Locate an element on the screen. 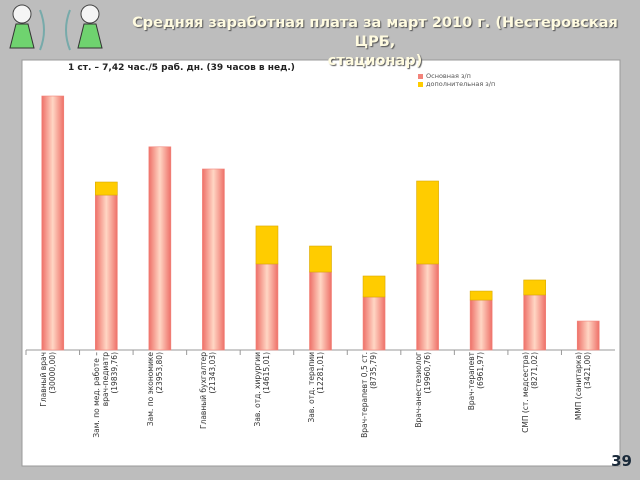  legend-label: дополнительная з/п is located at coordinates (461, 84).